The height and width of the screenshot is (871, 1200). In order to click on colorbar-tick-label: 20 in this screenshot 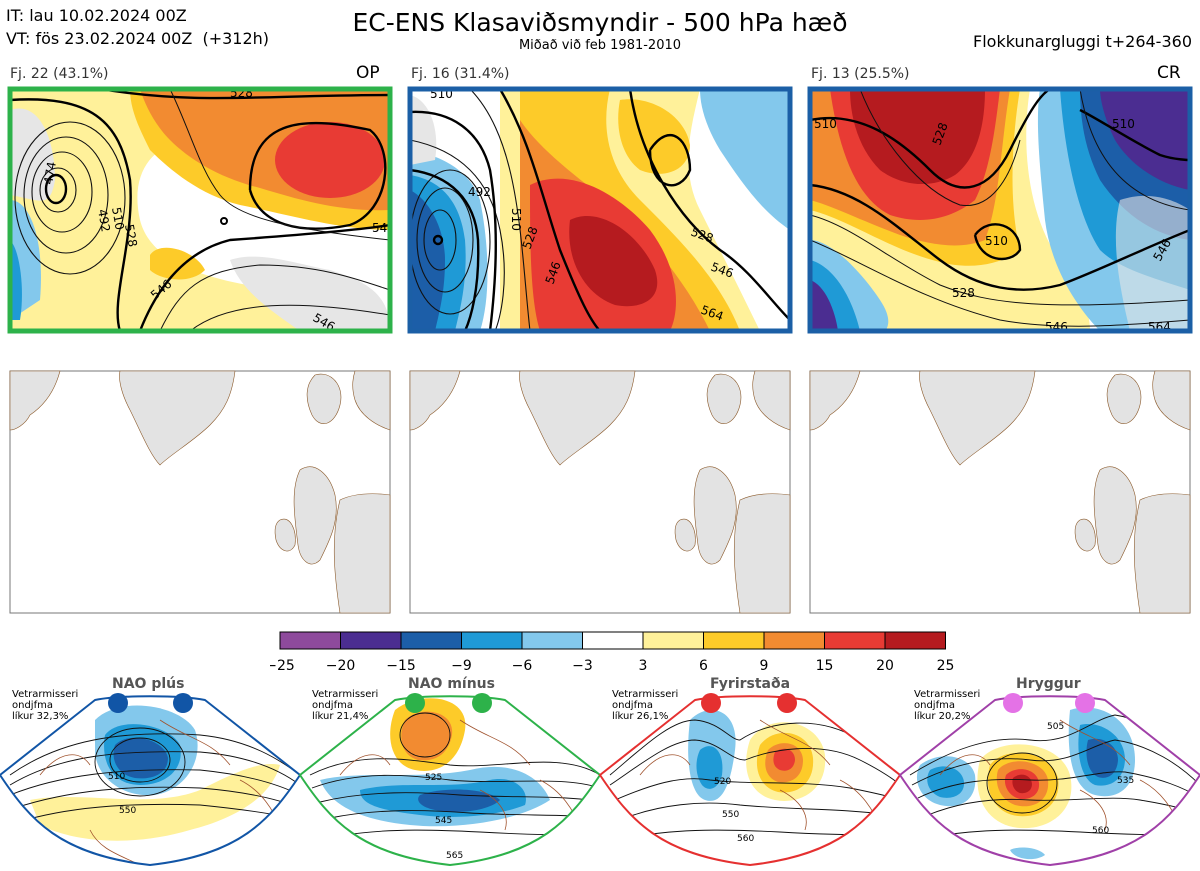, I will do `click(885, 666)`.